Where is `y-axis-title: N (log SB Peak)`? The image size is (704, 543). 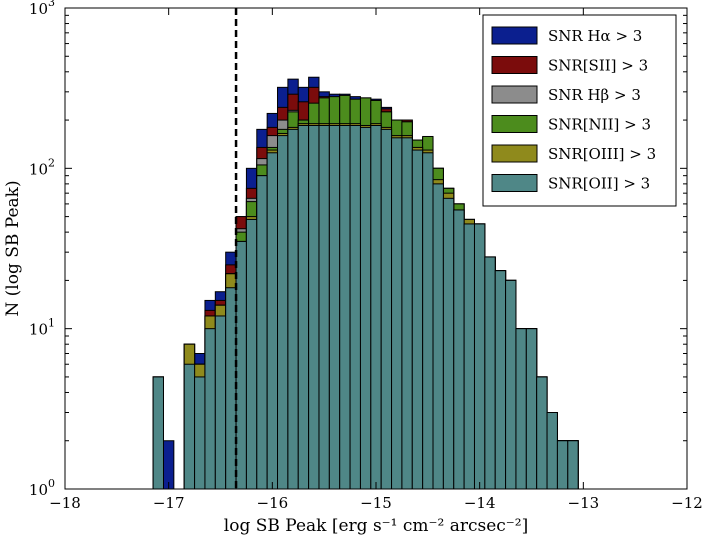 y-axis-title: N (log SB Peak) is located at coordinates (13, 248).